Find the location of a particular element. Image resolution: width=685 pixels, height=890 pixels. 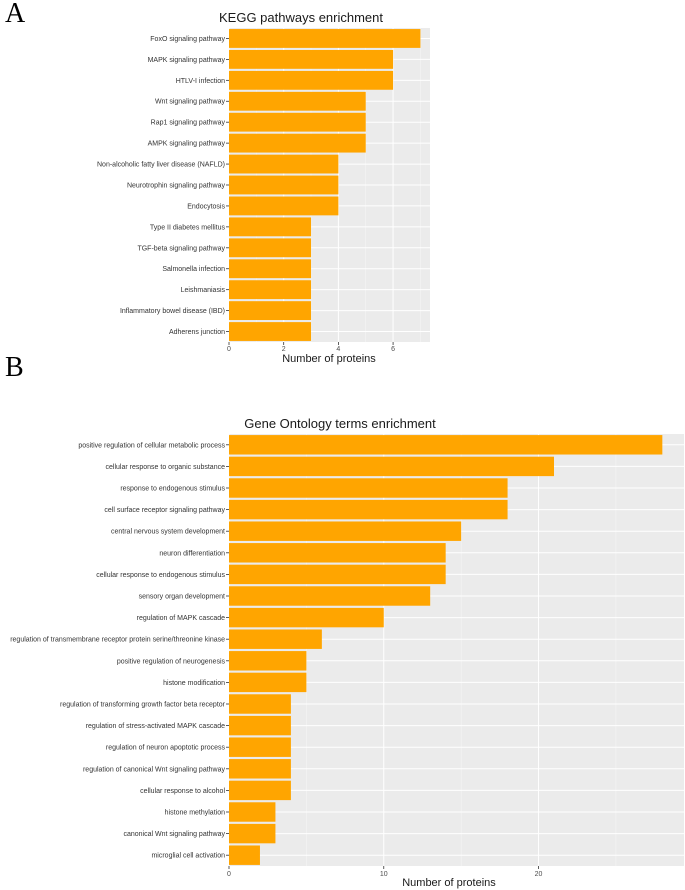

x-tick-label-a-0: 0 is located at coordinates (229, 349).